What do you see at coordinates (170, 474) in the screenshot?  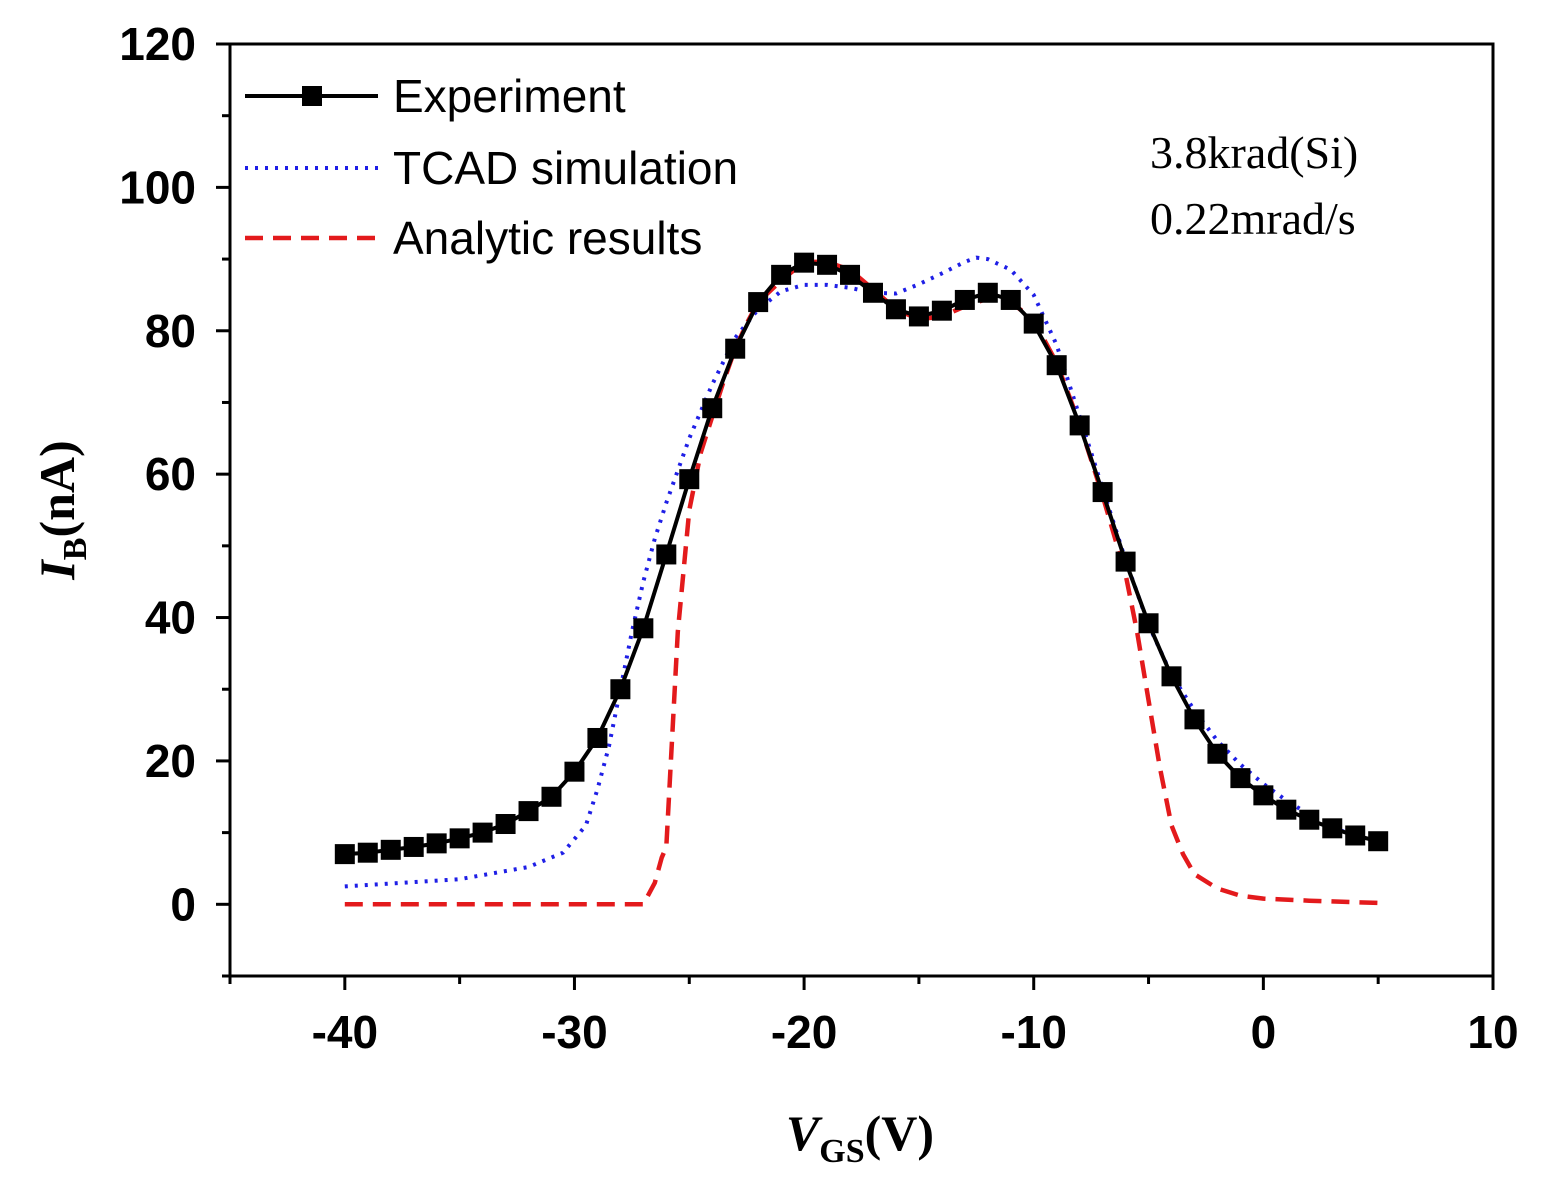 I see `y-tick-label: 60` at bounding box center [170, 474].